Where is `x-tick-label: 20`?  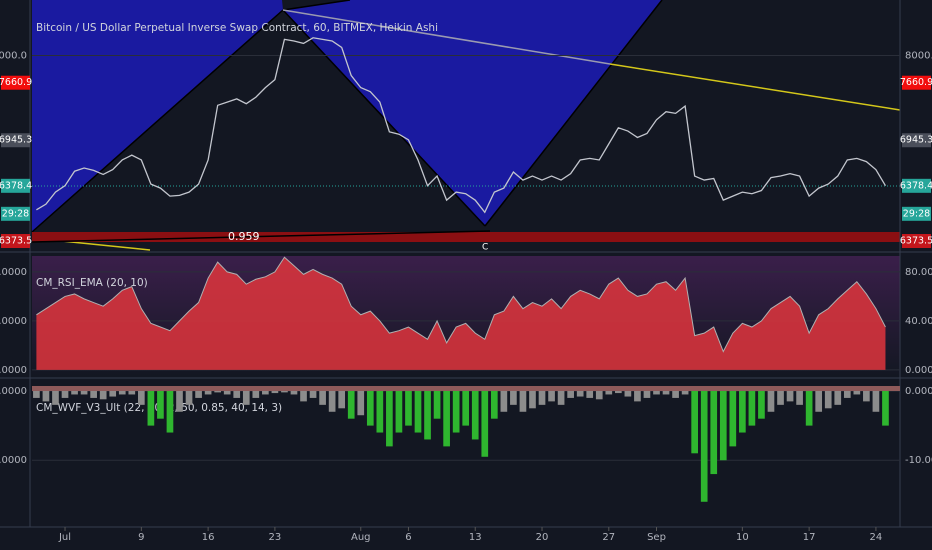
x-tick-label: 20 is located at coordinates (542, 537).